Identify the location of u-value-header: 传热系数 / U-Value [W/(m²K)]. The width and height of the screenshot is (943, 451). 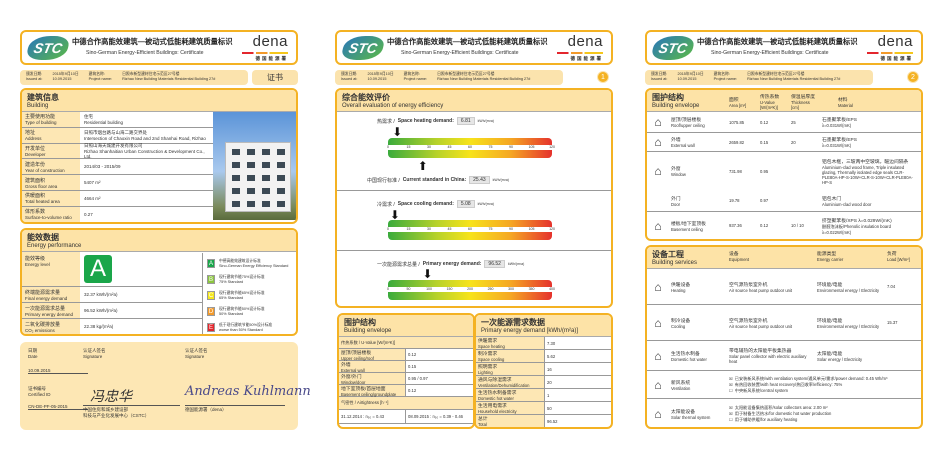
(368, 342).